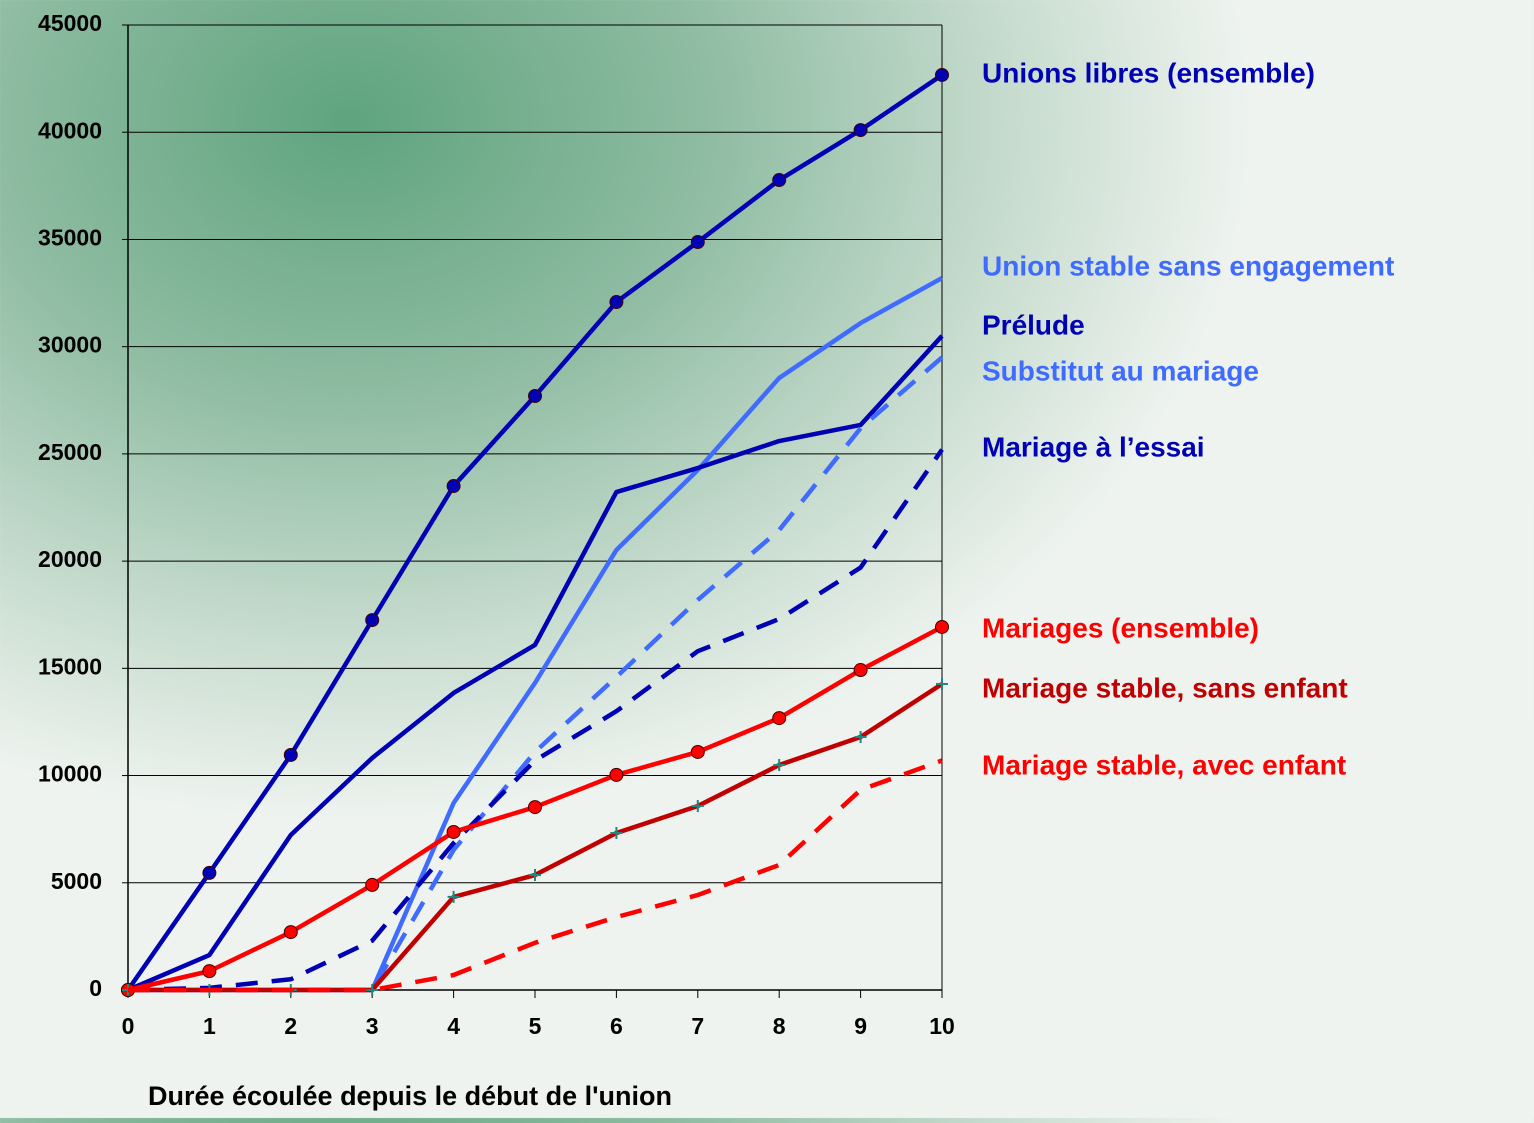 Image resolution: width=1534 pixels, height=1123 pixels. I want to click on x-tick-label: 10, so click(942, 1026).